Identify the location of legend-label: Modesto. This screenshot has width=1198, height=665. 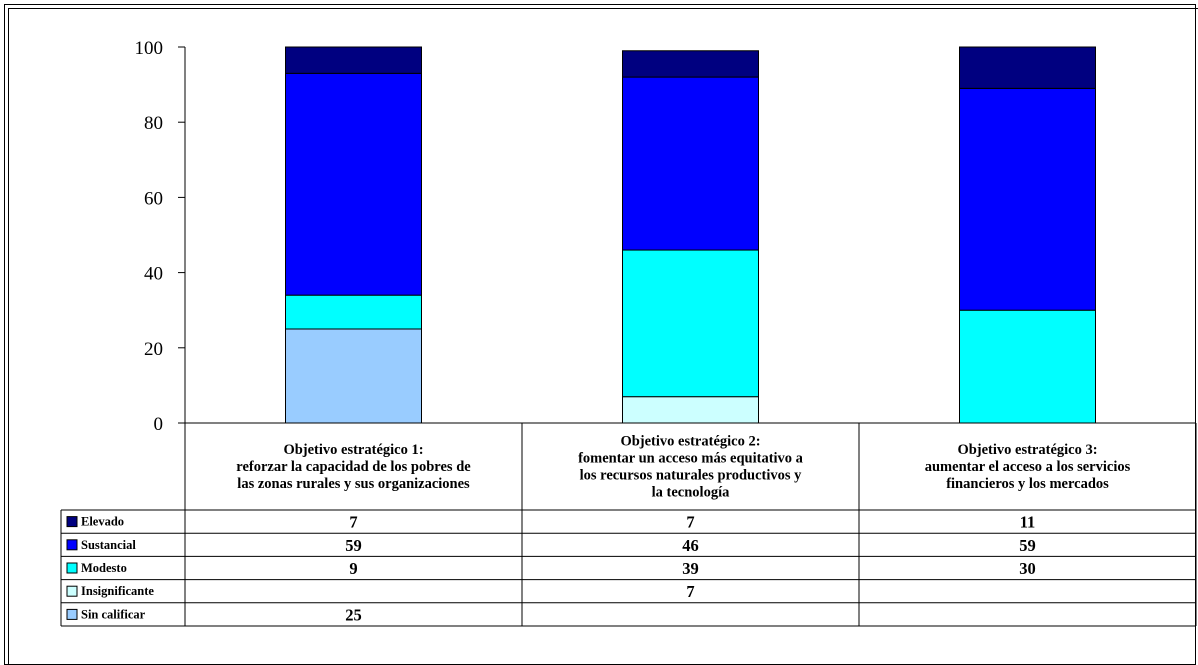
(104, 568).